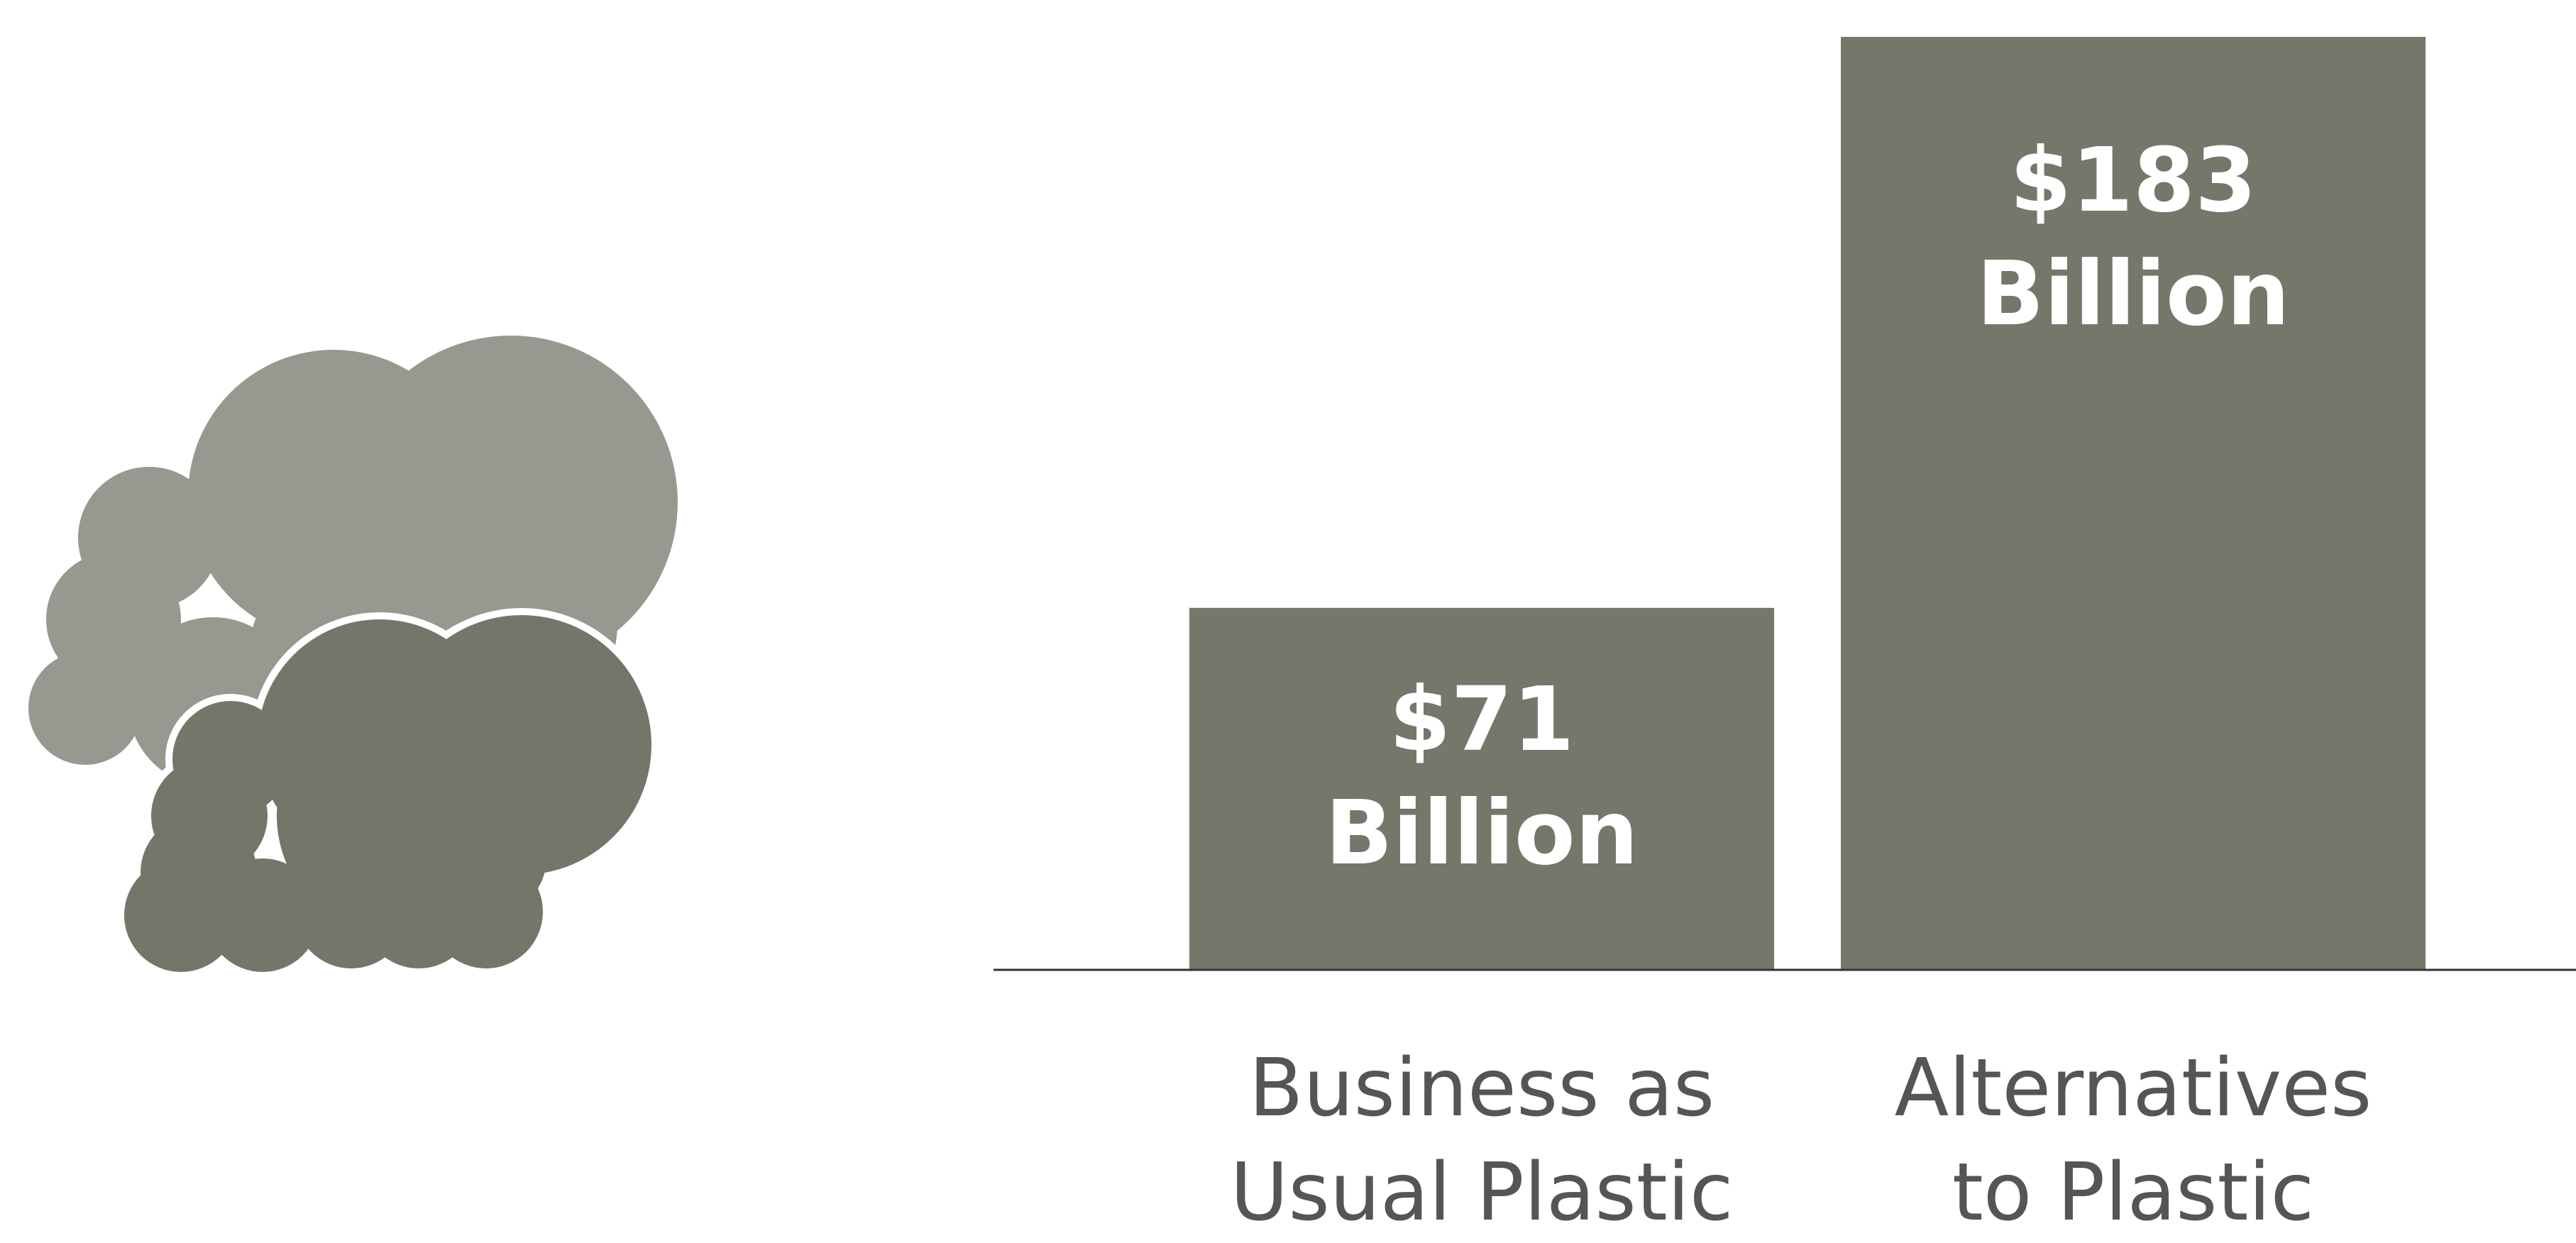 This screenshot has height=1243, width=2576. What do you see at coordinates (387, 793) in the screenshot?
I see `front-cloud` at bounding box center [387, 793].